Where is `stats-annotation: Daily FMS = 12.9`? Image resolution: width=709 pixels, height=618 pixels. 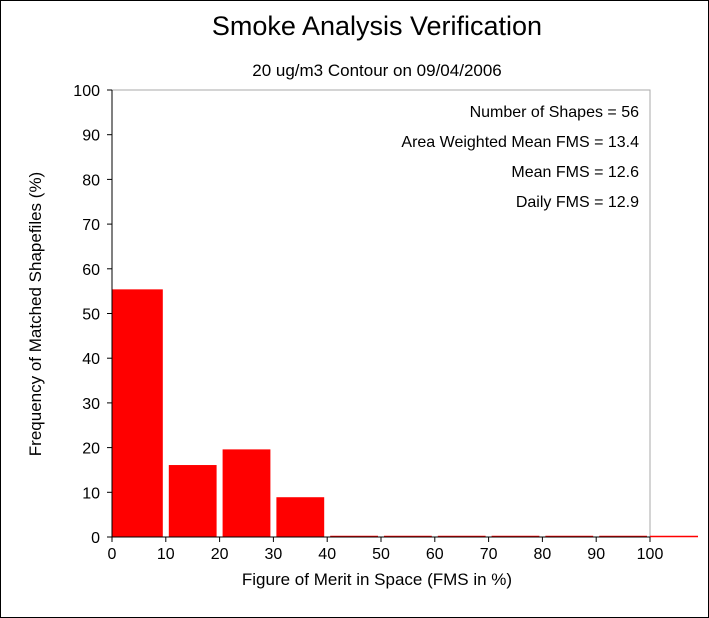 stats-annotation: Daily FMS = 12.9 is located at coordinates (577, 202).